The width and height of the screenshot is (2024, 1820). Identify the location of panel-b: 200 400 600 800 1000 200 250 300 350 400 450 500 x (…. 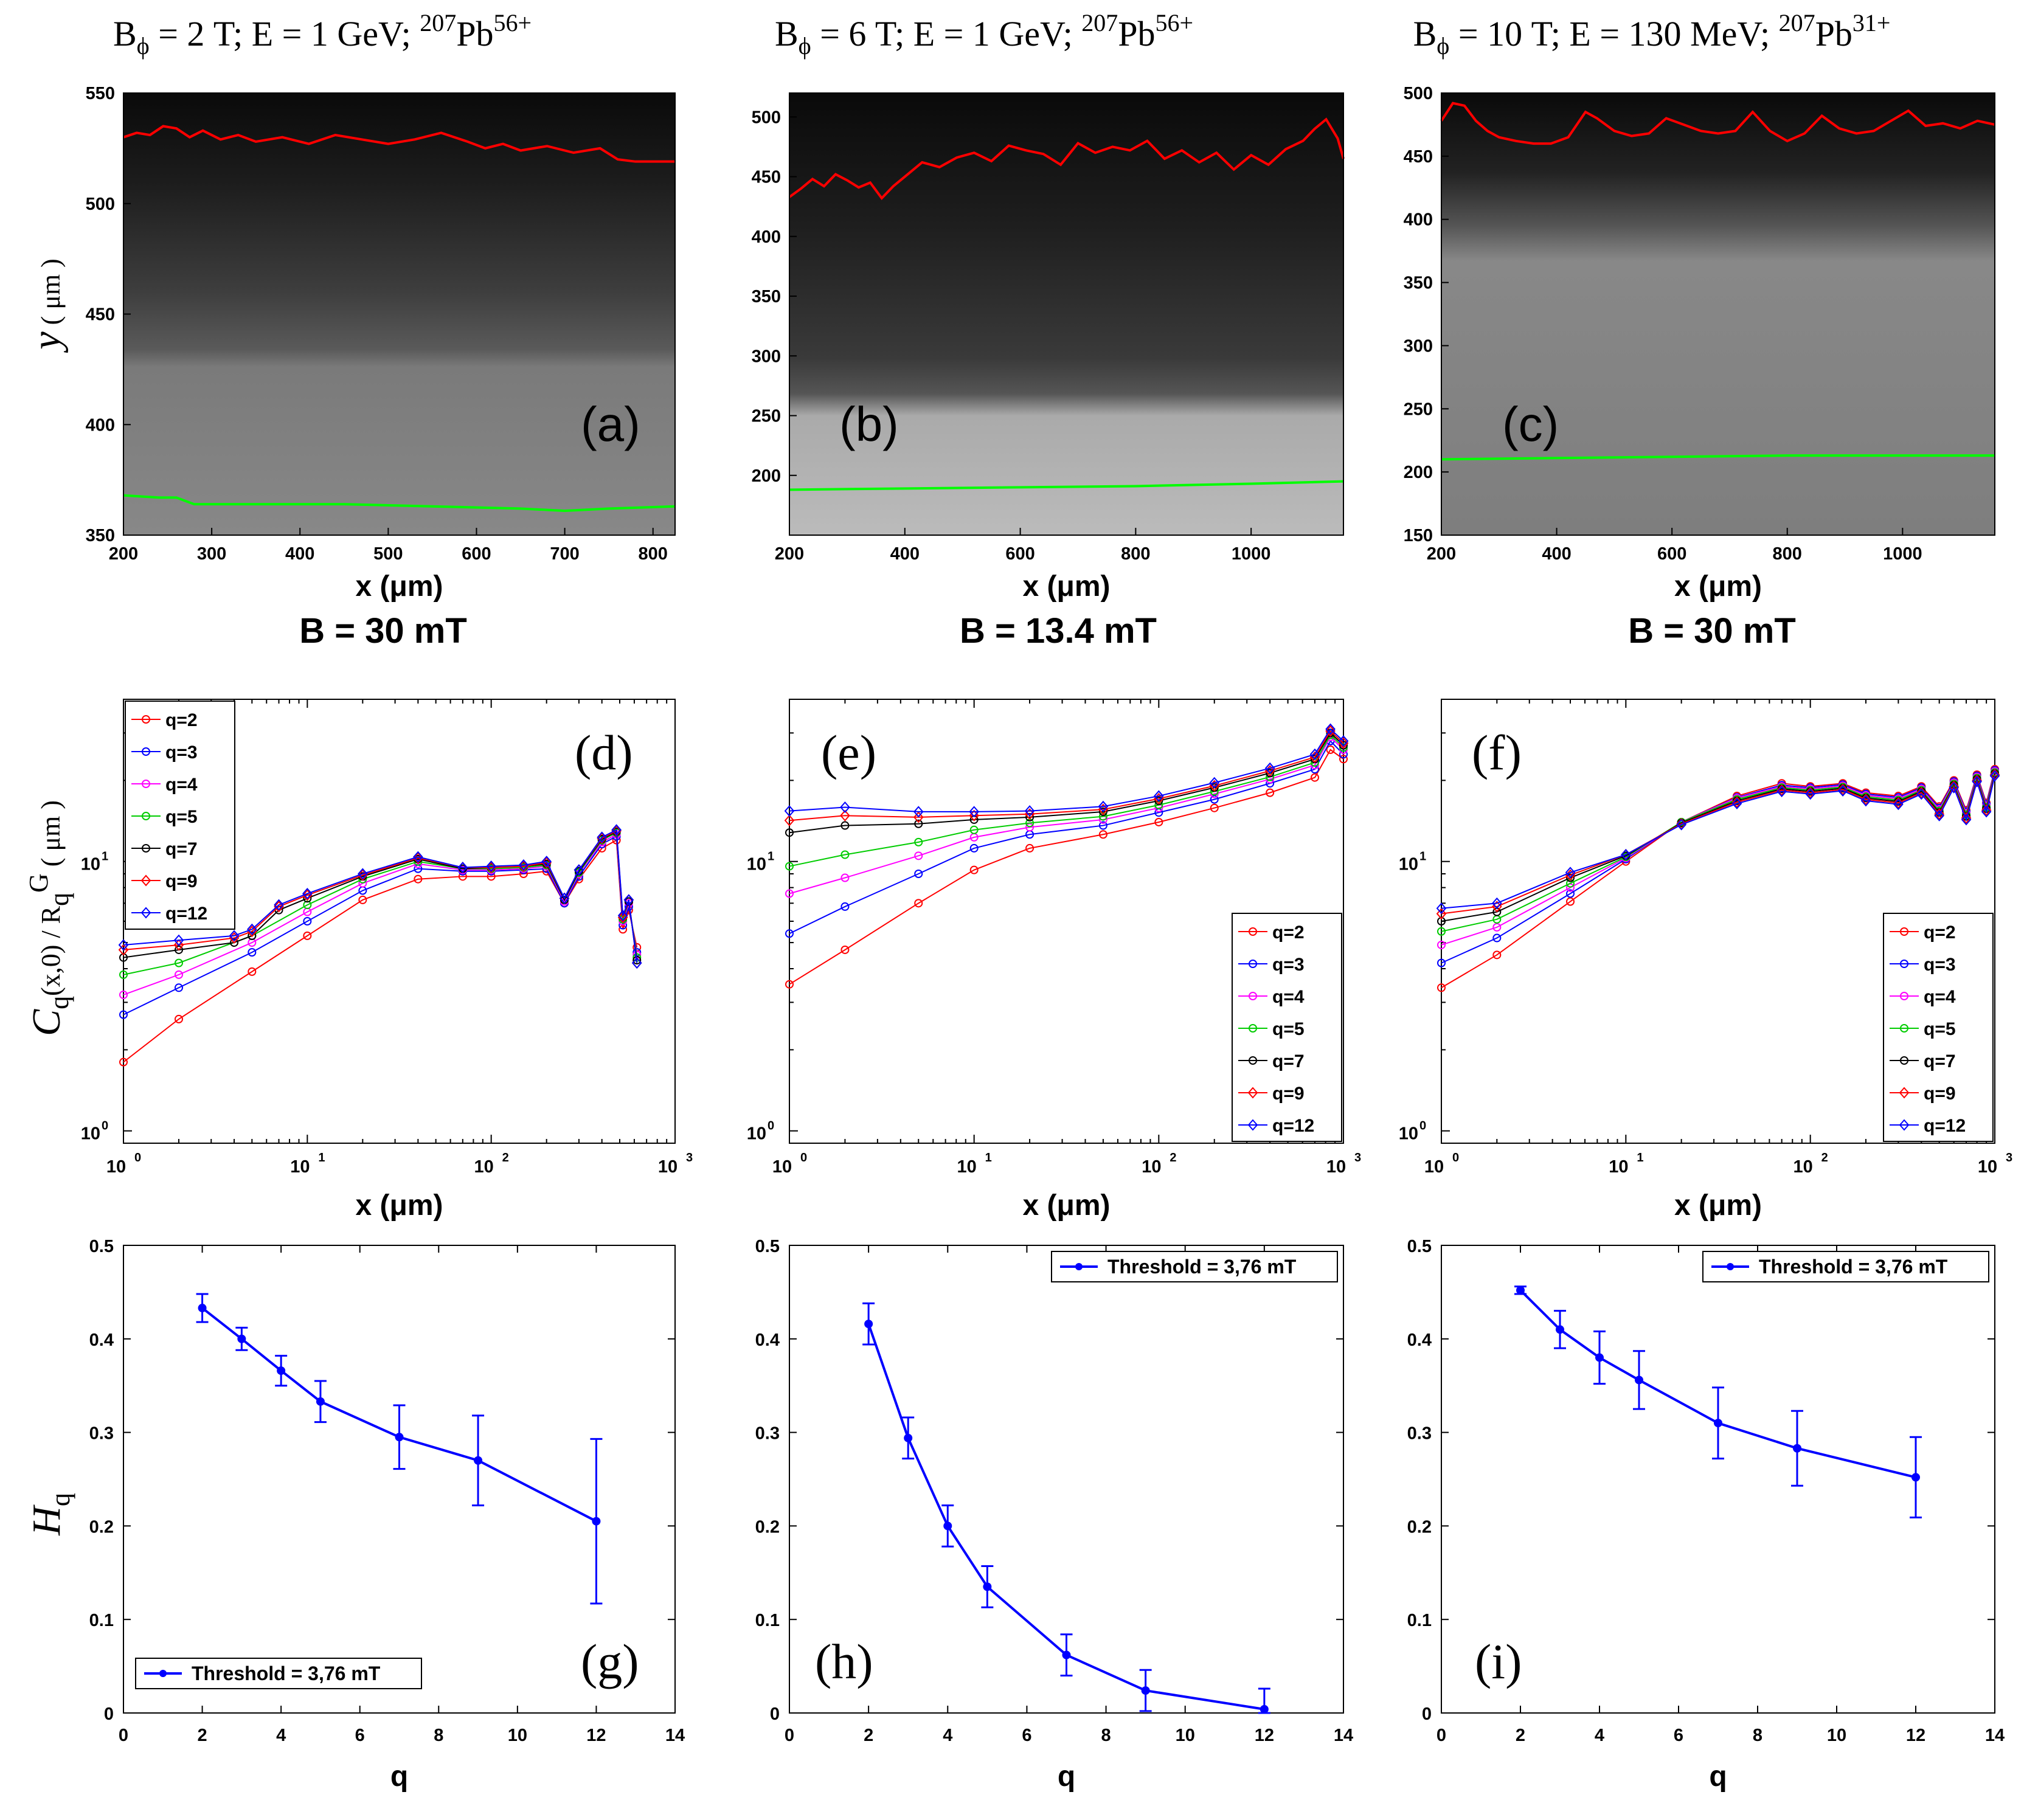
(1048, 347).